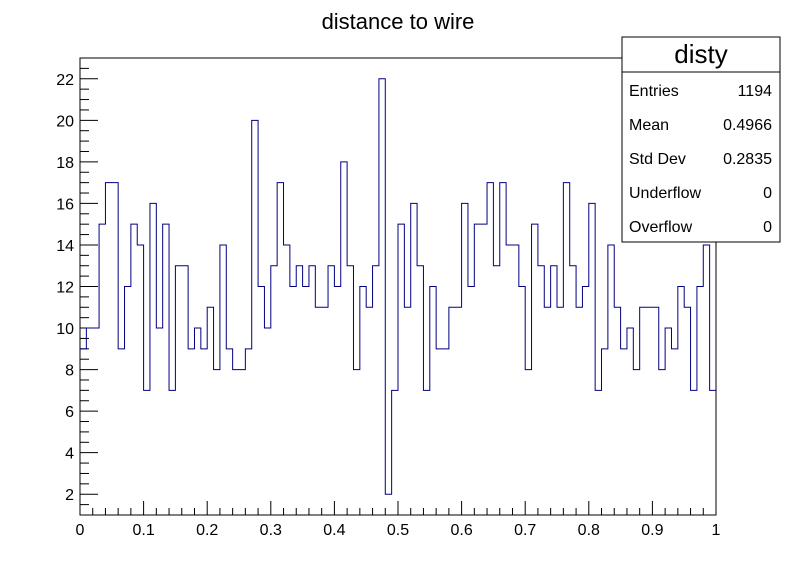 This screenshot has height=572, width=796. What do you see at coordinates (80, 530) in the screenshot?
I see `x-tick-label: 0` at bounding box center [80, 530].